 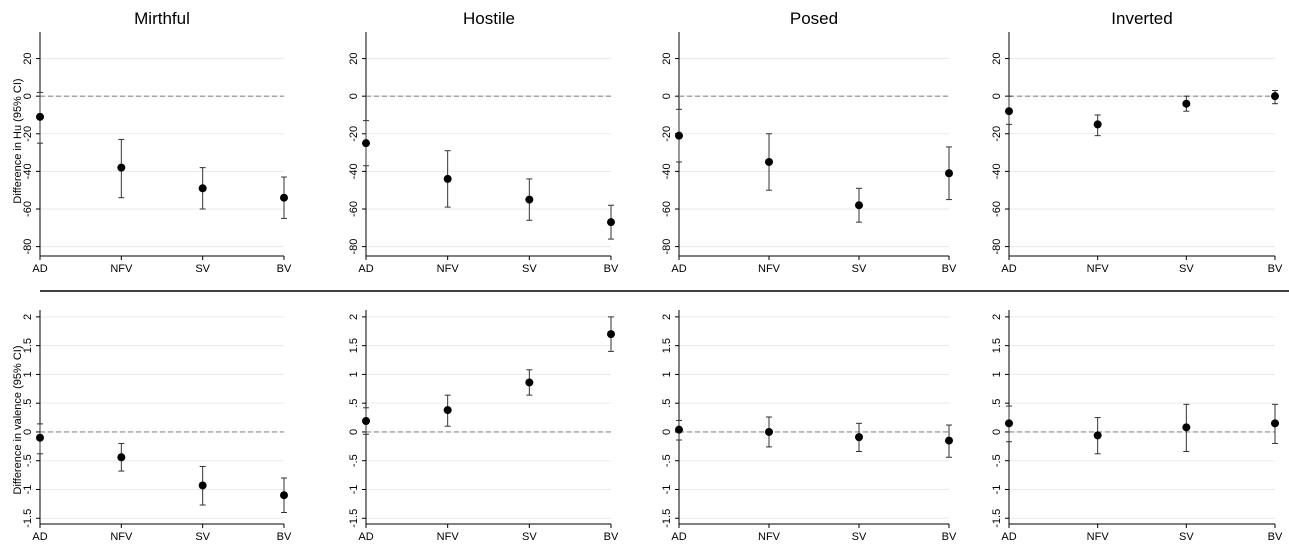 What do you see at coordinates (157, 426) in the screenshot?
I see `panel-valence-1: 21.51.50-.5-1-1.5AD NFV SV BV` at bounding box center [157, 426].